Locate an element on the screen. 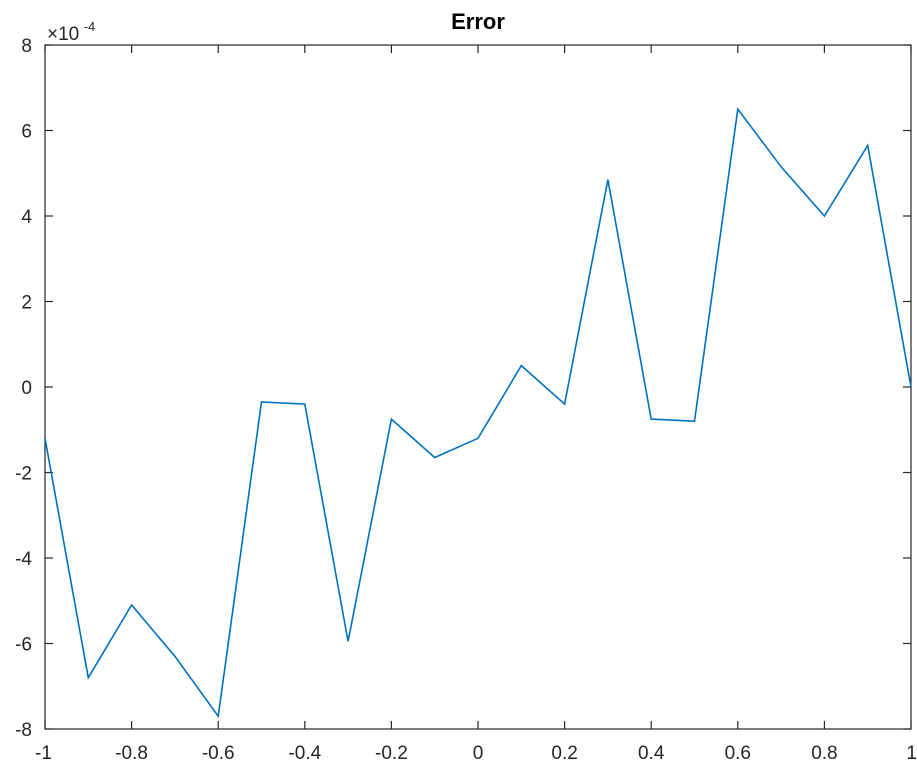 This screenshot has height=772, width=917. x-tick-labels: -1 -0.8 -0.6 -0.4 -0.2 0 0.2 0.4 0.6 0.8 1 is located at coordinates (476, 753).